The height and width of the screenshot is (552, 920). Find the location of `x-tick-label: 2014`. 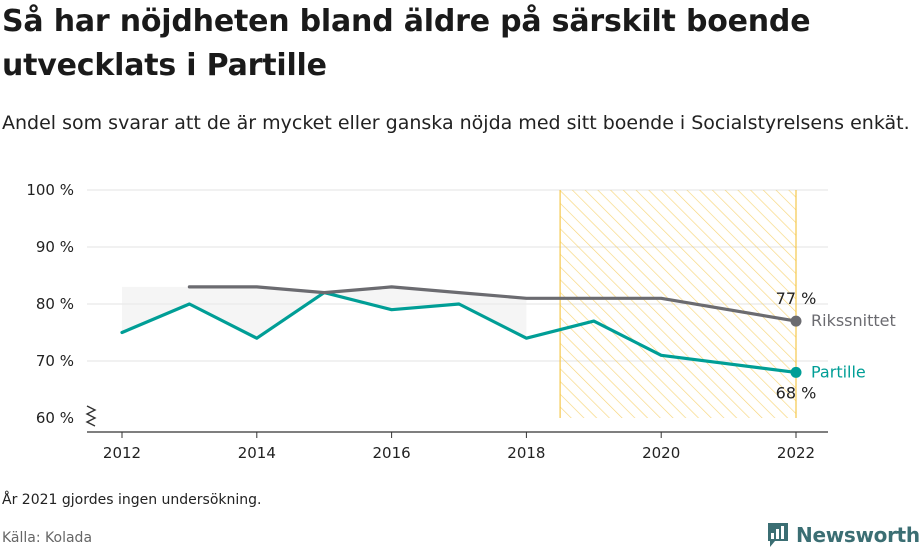

x-tick-label: 2014 is located at coordinates (257, 453).